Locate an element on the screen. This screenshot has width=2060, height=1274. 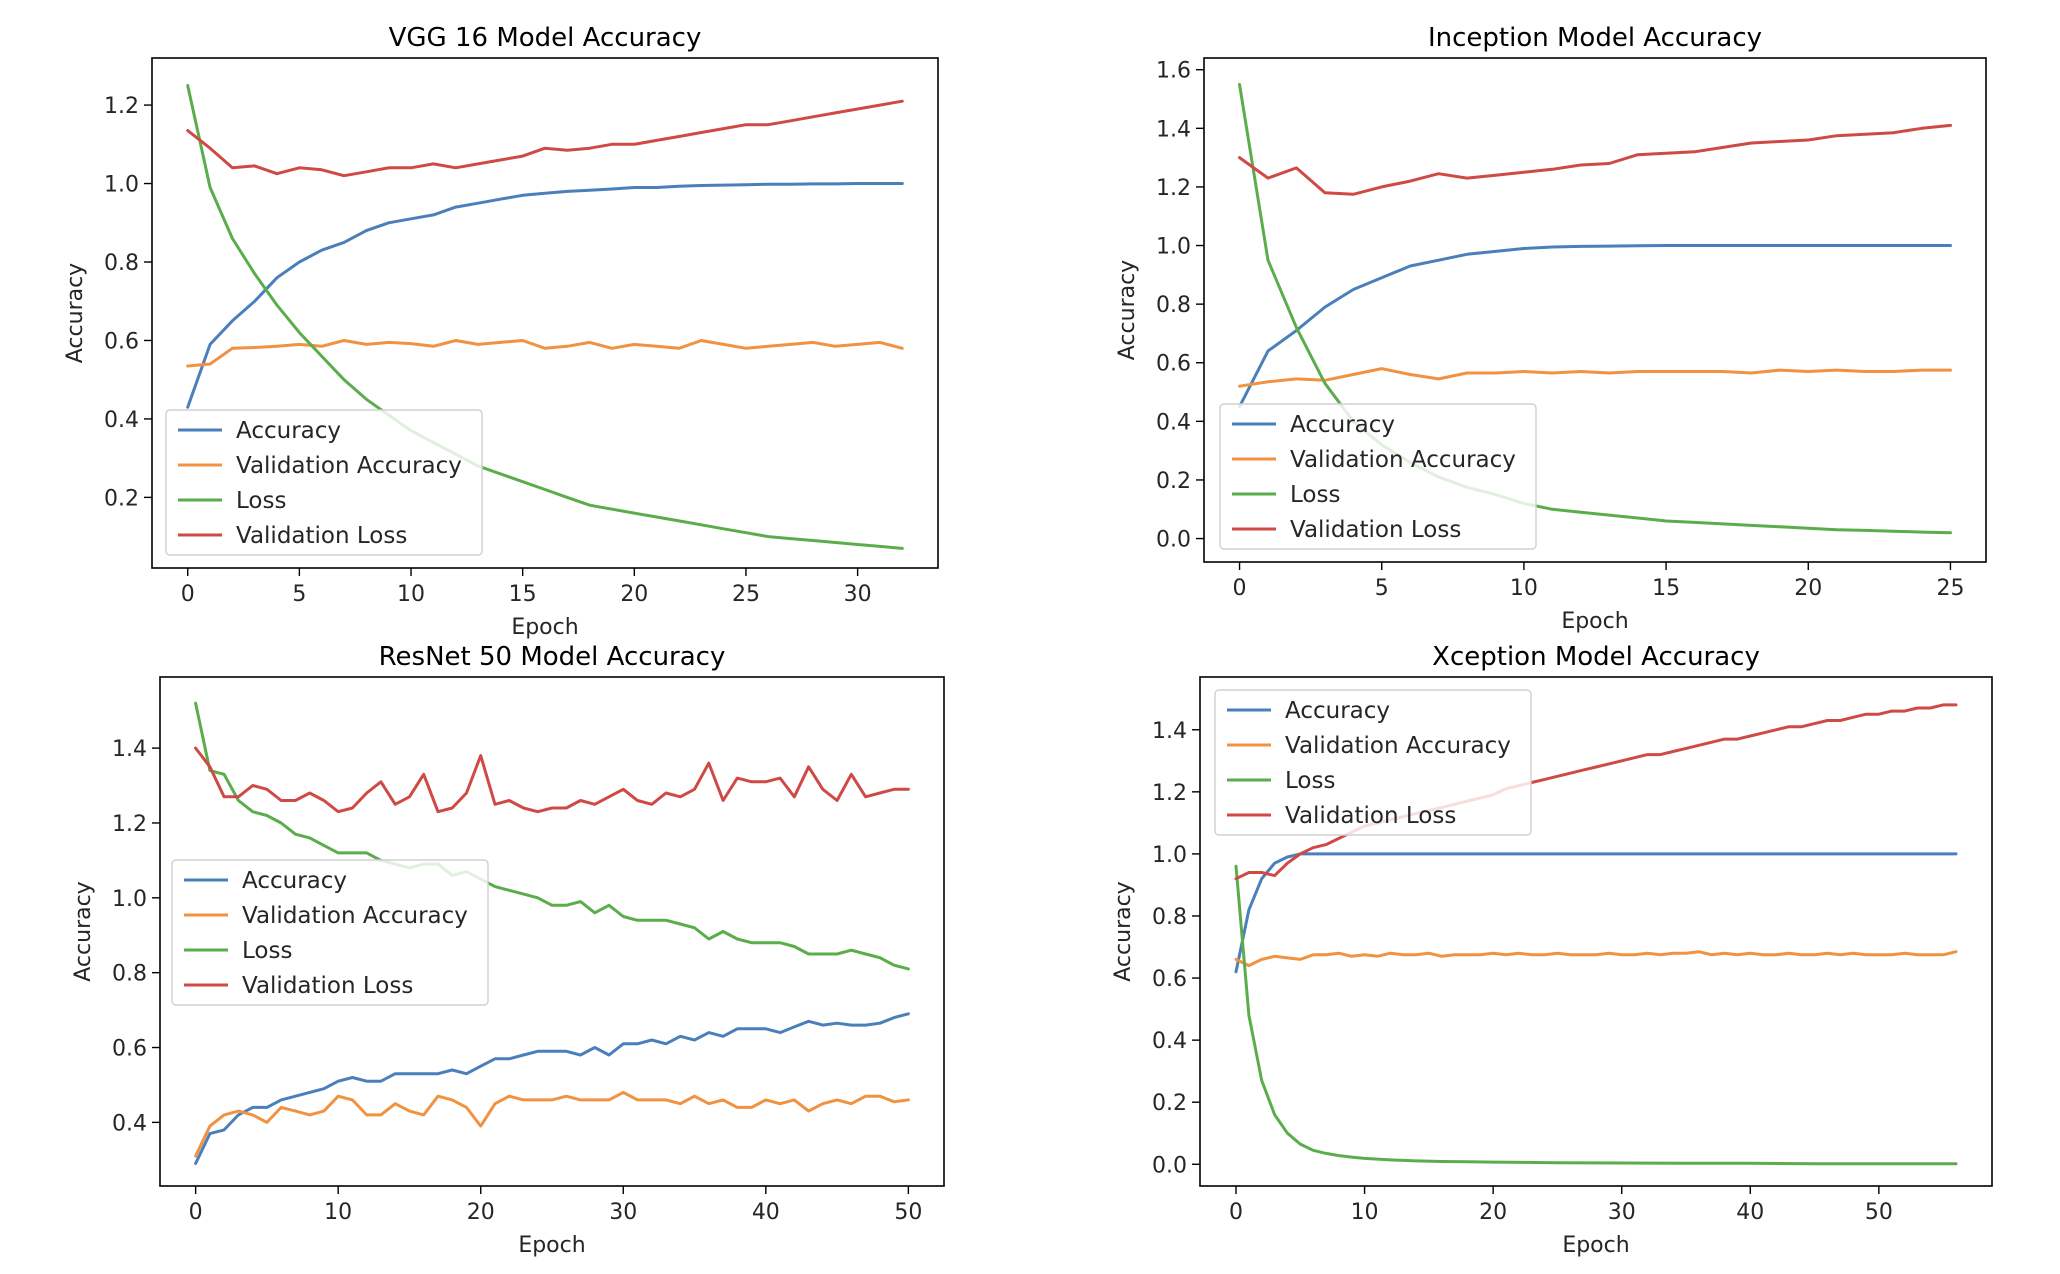
chart-title: Xception Model Accuracy is located at coordinates (1596, 657).